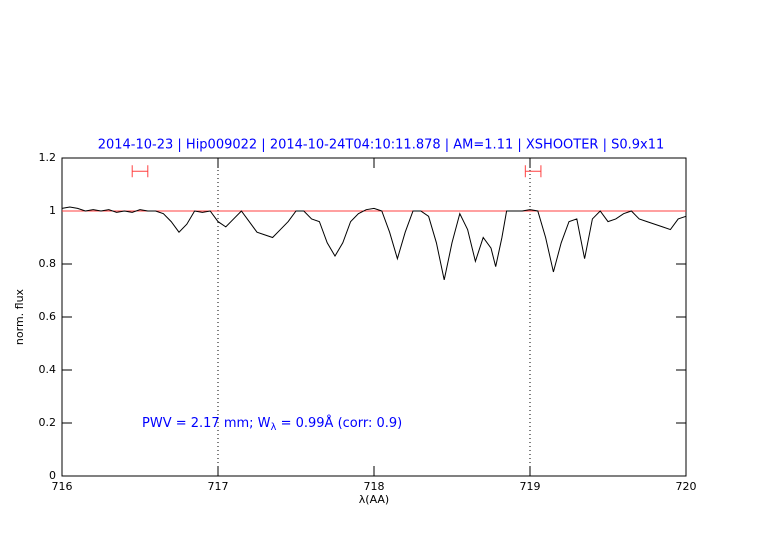 The image size is (782, 542). I want to click on x-axis-label: λ(AA), so click(374, 499).